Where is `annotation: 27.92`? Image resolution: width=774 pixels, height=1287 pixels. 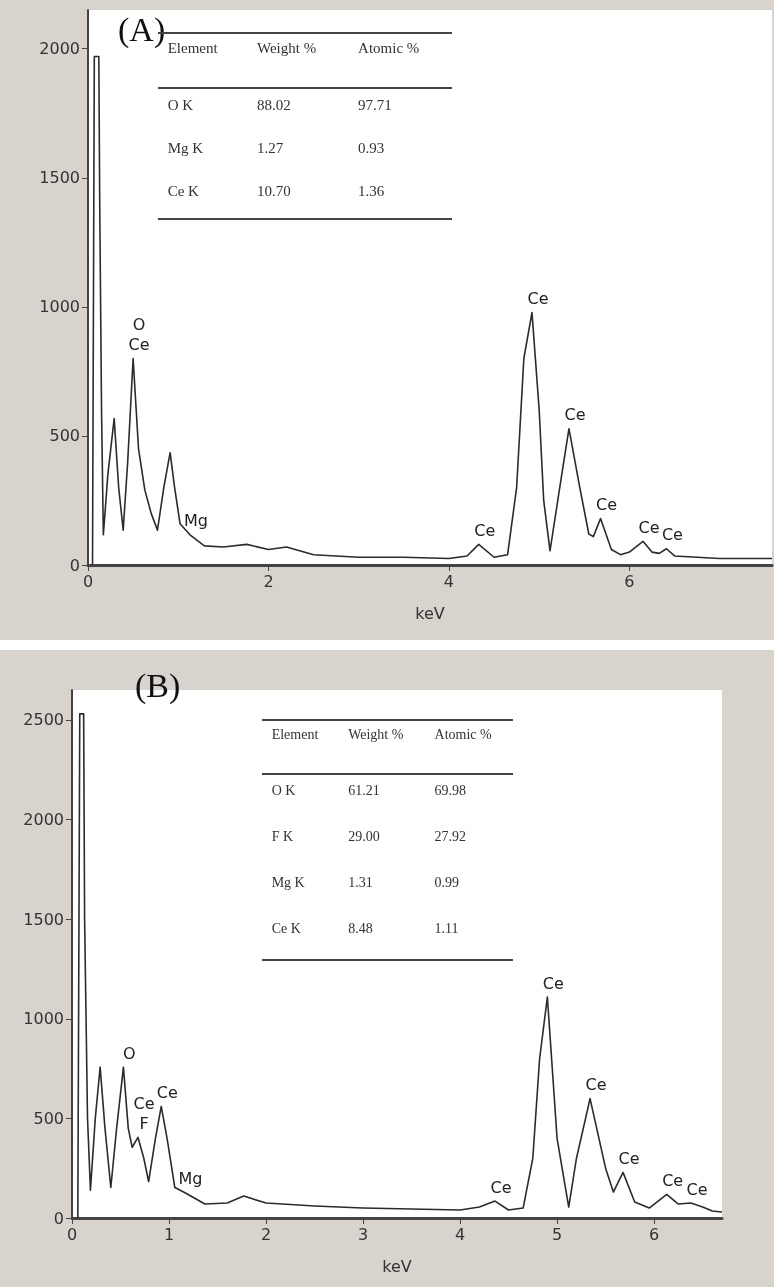 annotation: 27.92 is located at coordinates (450, 836).